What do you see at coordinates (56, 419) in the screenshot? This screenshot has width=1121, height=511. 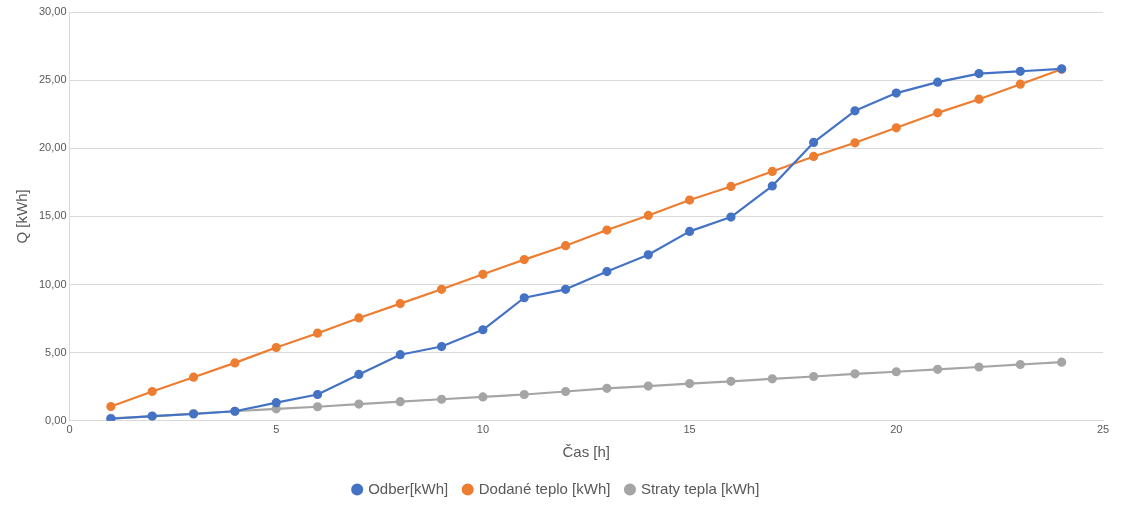 I see `y-tick-label: 0,00` at bounding box center [56, 419].